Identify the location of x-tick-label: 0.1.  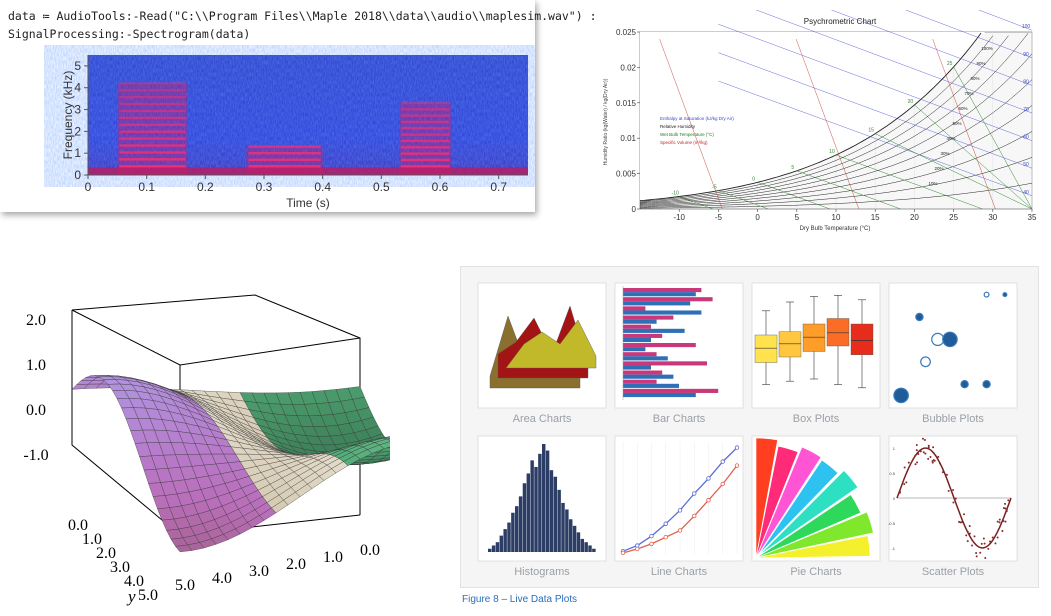
(146, 187).